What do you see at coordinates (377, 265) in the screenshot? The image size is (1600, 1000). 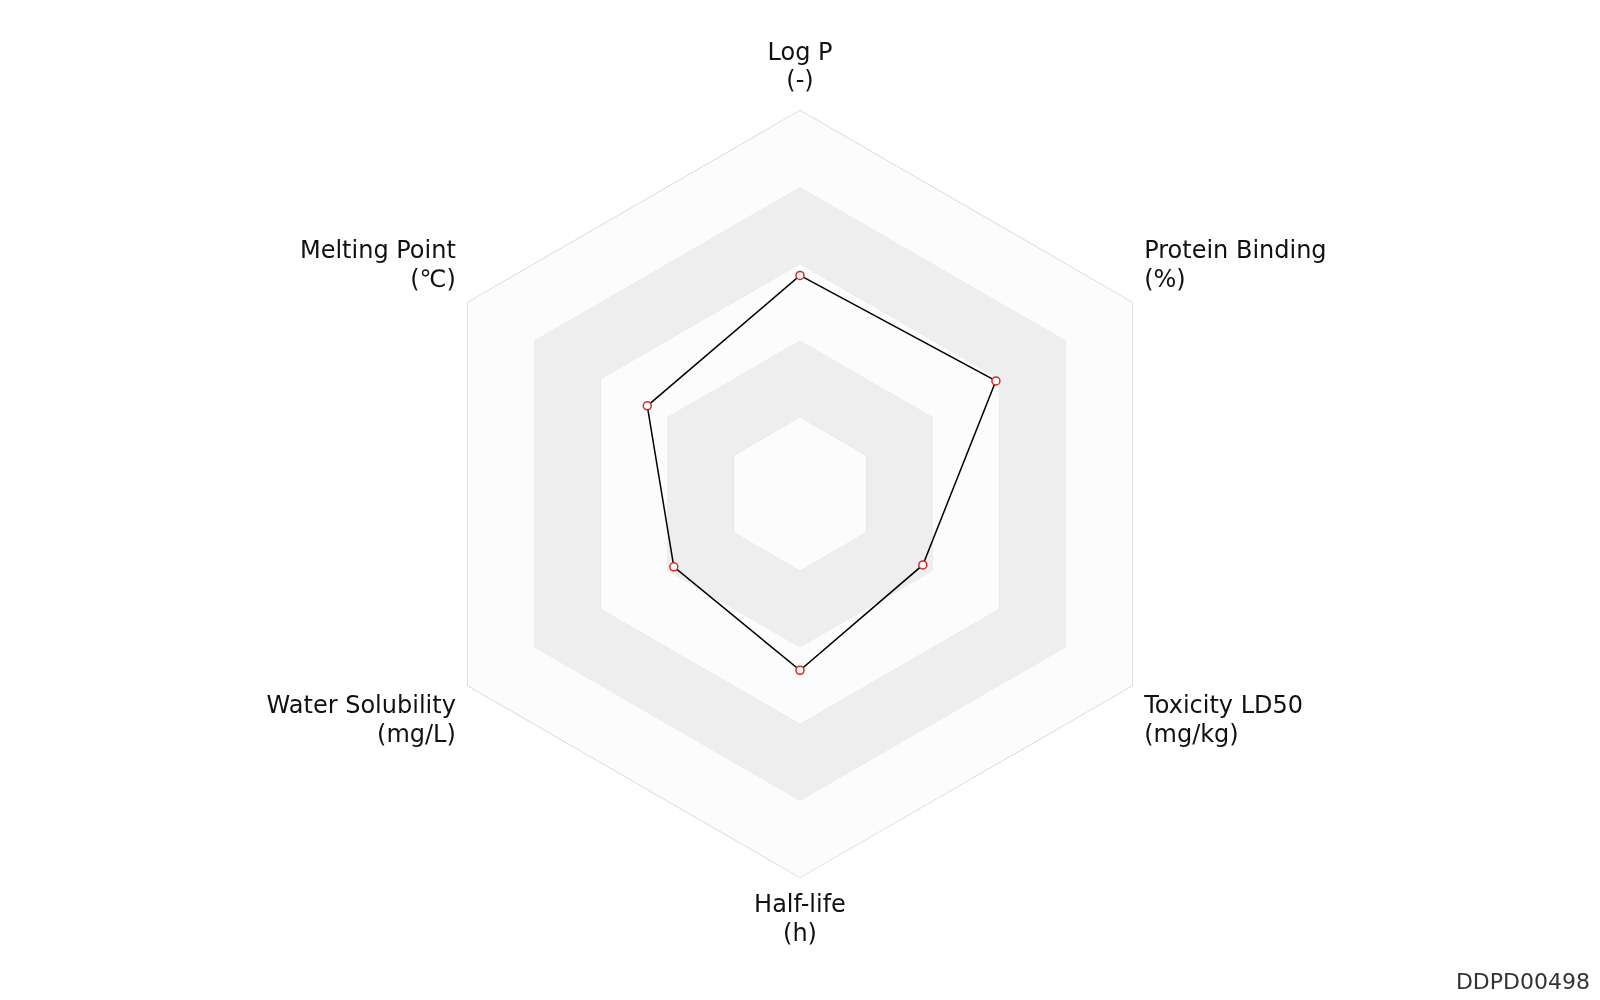 I see `spoke-label: Melting Point (℃)` at bounding box center [377, 265].